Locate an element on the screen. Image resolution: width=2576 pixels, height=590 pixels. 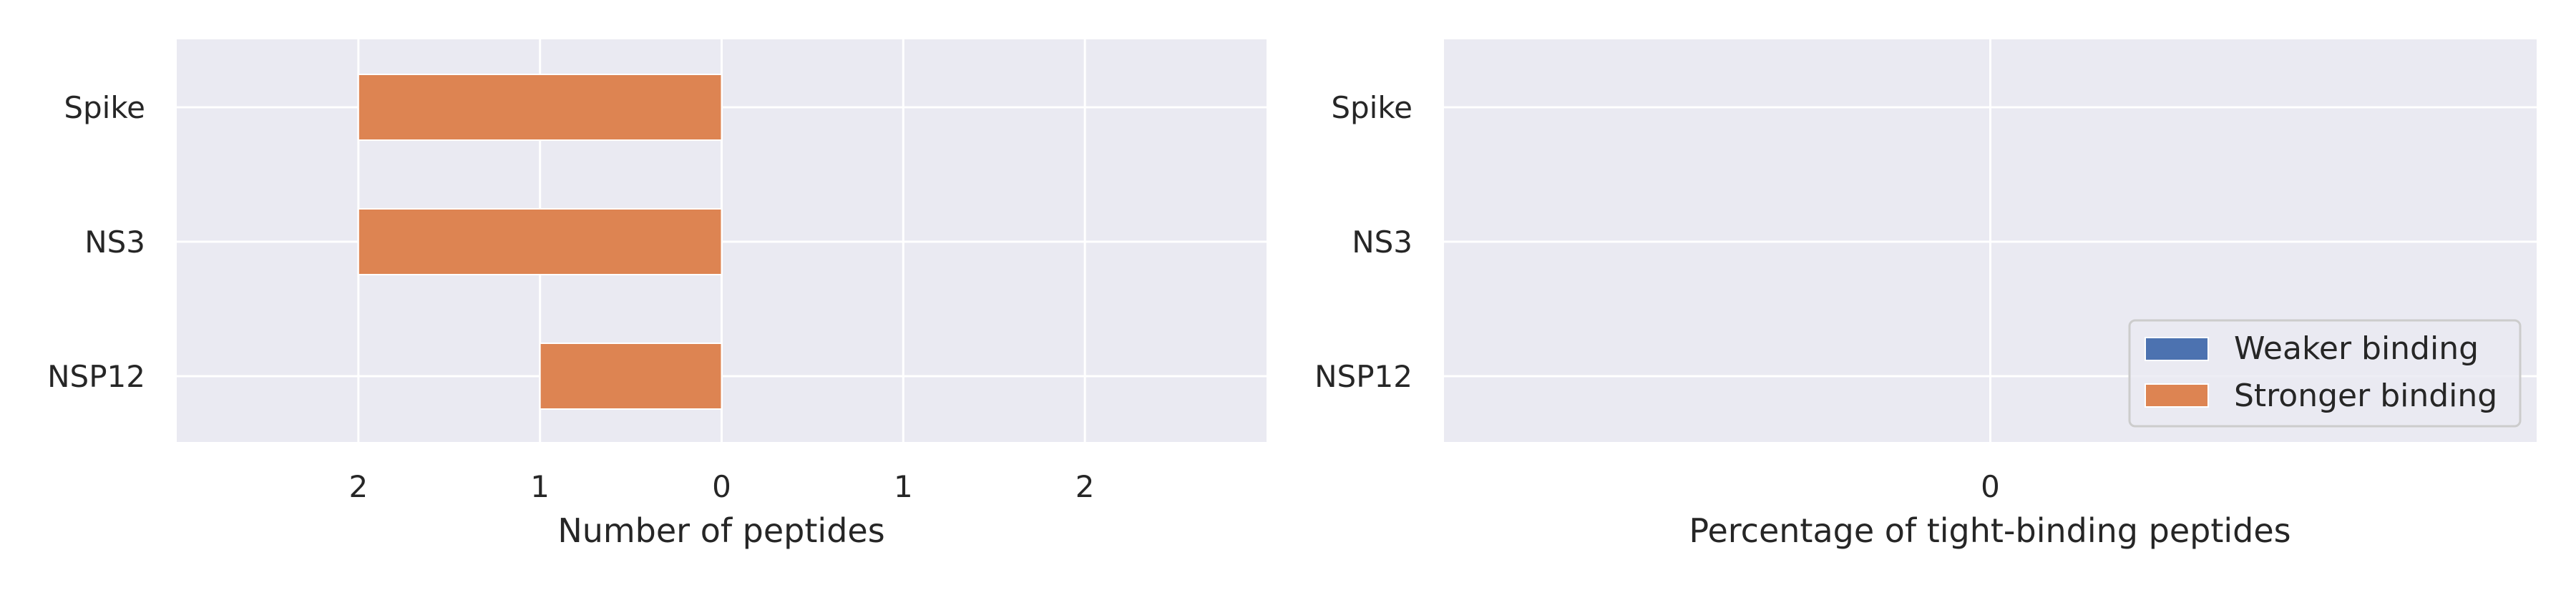
right-y-tick-label: NSP12 is located at coordinates (1363, 377).